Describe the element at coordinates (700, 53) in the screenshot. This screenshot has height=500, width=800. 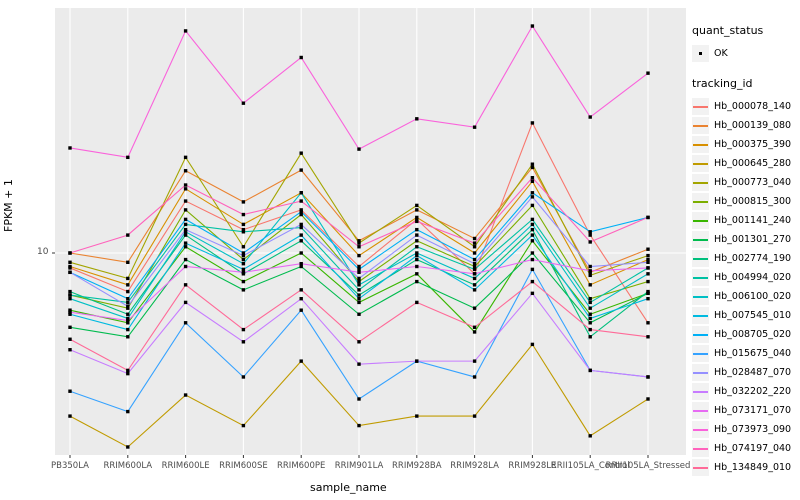
I see `legend-key-point` at that location.